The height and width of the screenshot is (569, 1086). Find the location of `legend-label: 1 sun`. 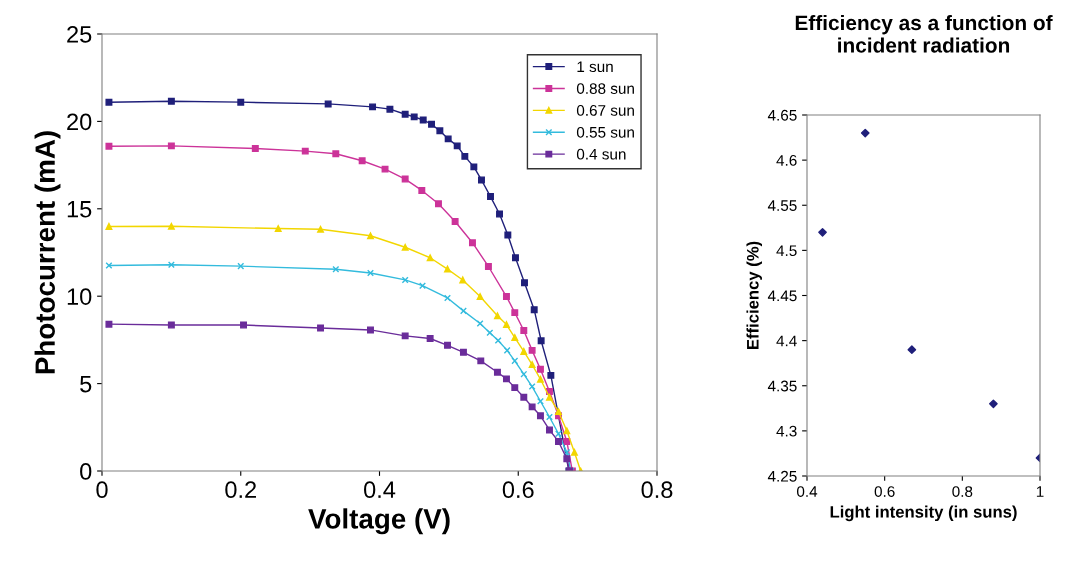

legend-label: 1 sun is located at coordinates (595, 67).